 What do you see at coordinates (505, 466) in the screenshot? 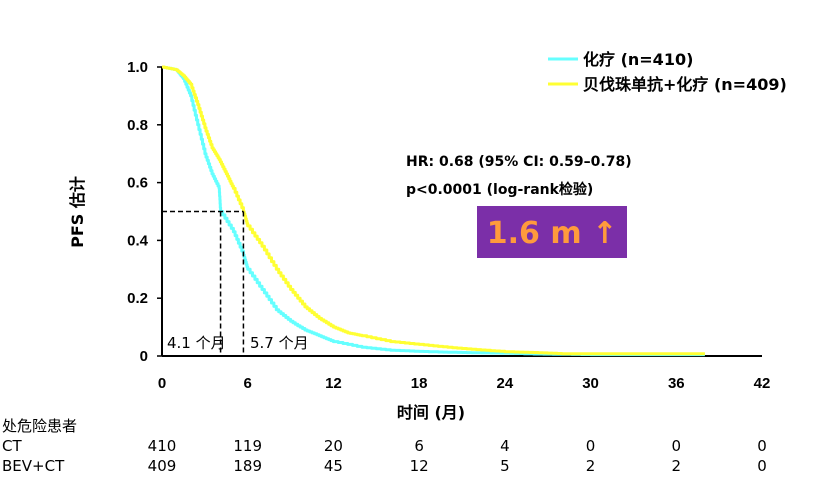
I see `risk-value: 5` at bounding box center [505, 466].